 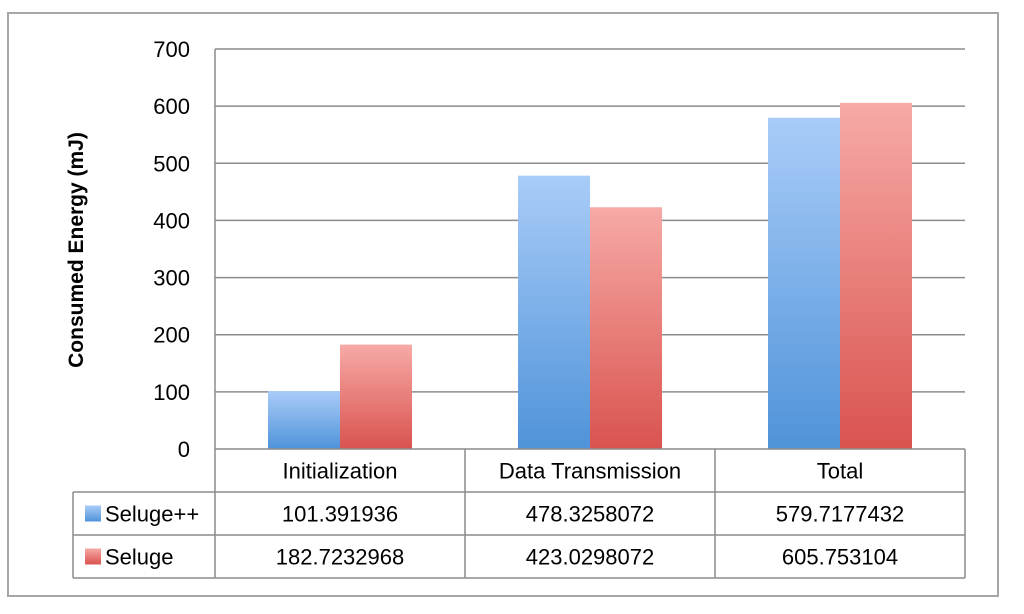 What do you see at coordinates (840, 471) in the screenshot?
I see `category-label: Total` at bounding box center [840, 471].